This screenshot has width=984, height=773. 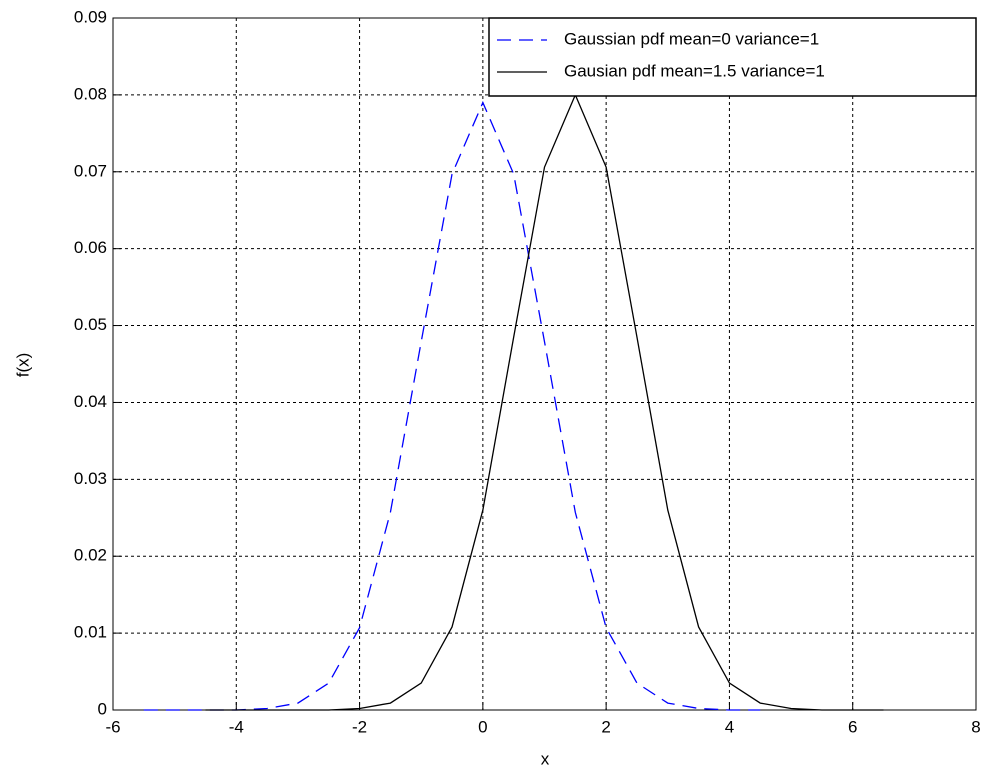 I want to click on x-tick-label: 4, so click(x=729, y=726).